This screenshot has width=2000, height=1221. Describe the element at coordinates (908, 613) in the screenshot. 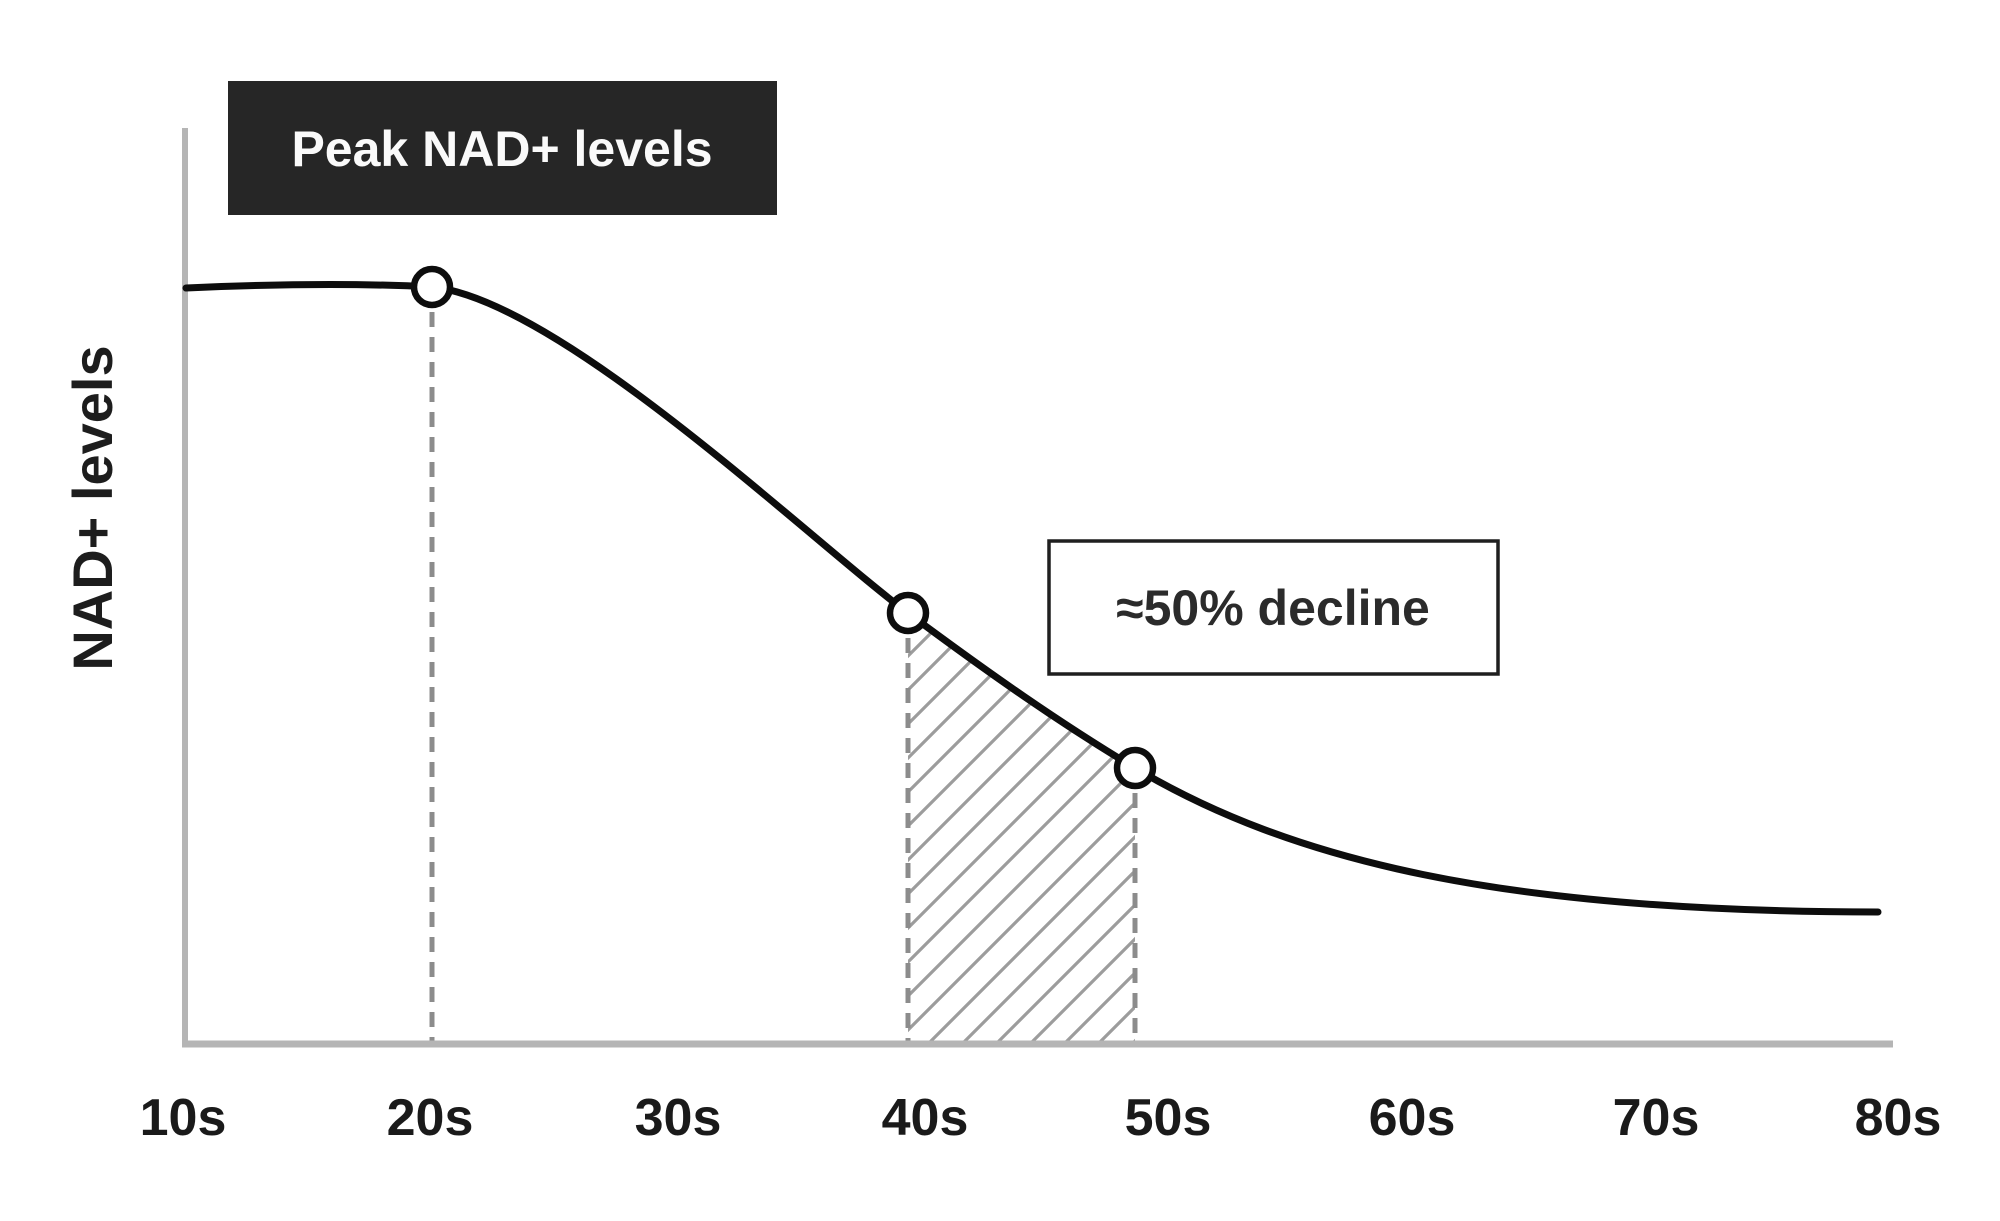

I see `decline-start-data-point-marker` at that location.